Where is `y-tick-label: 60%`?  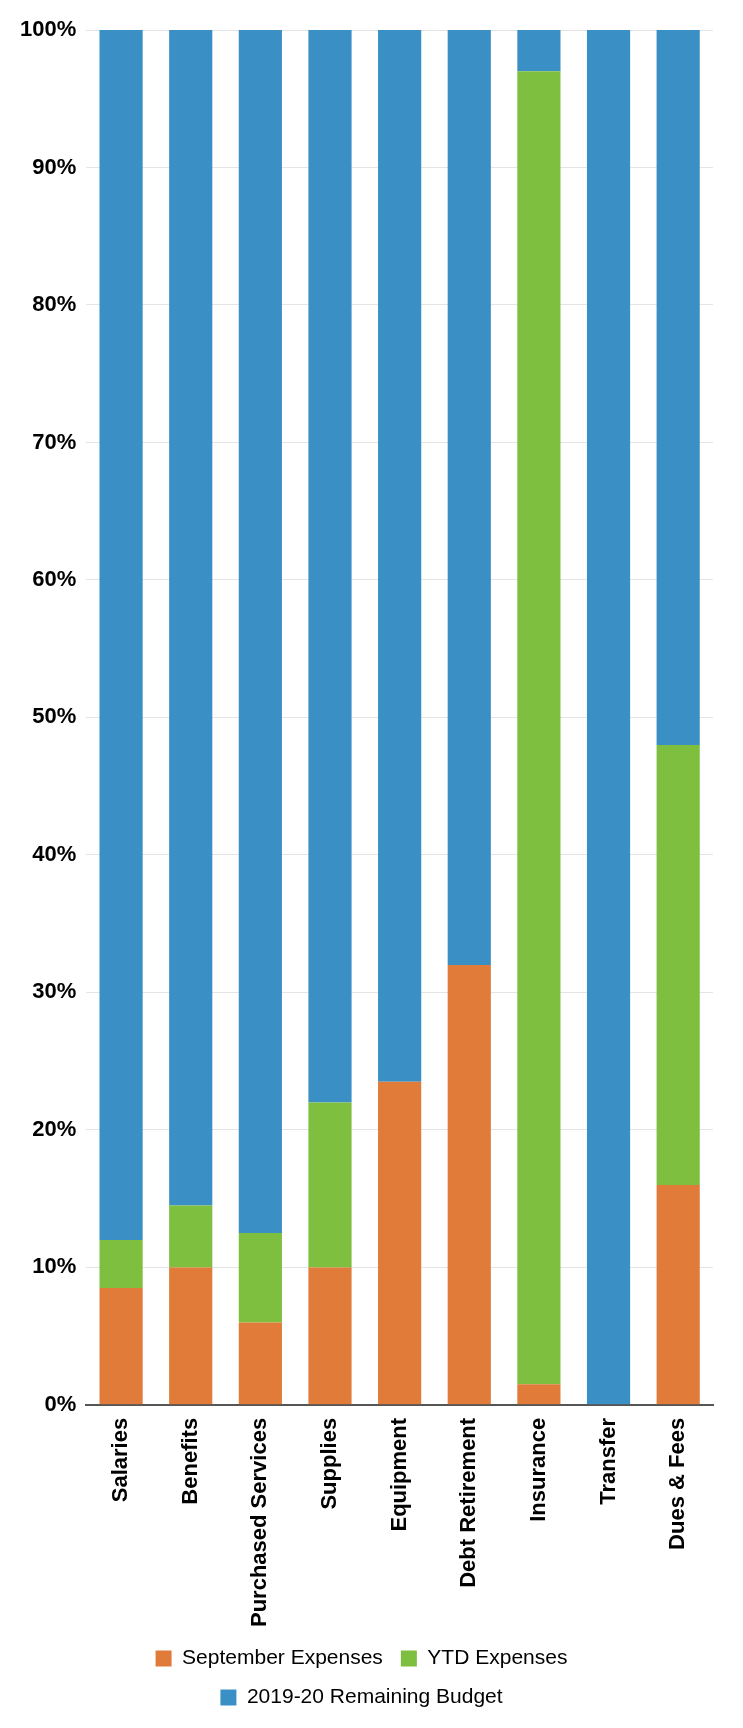 y-tick-label: 60% is located at coordinates (54, 579).